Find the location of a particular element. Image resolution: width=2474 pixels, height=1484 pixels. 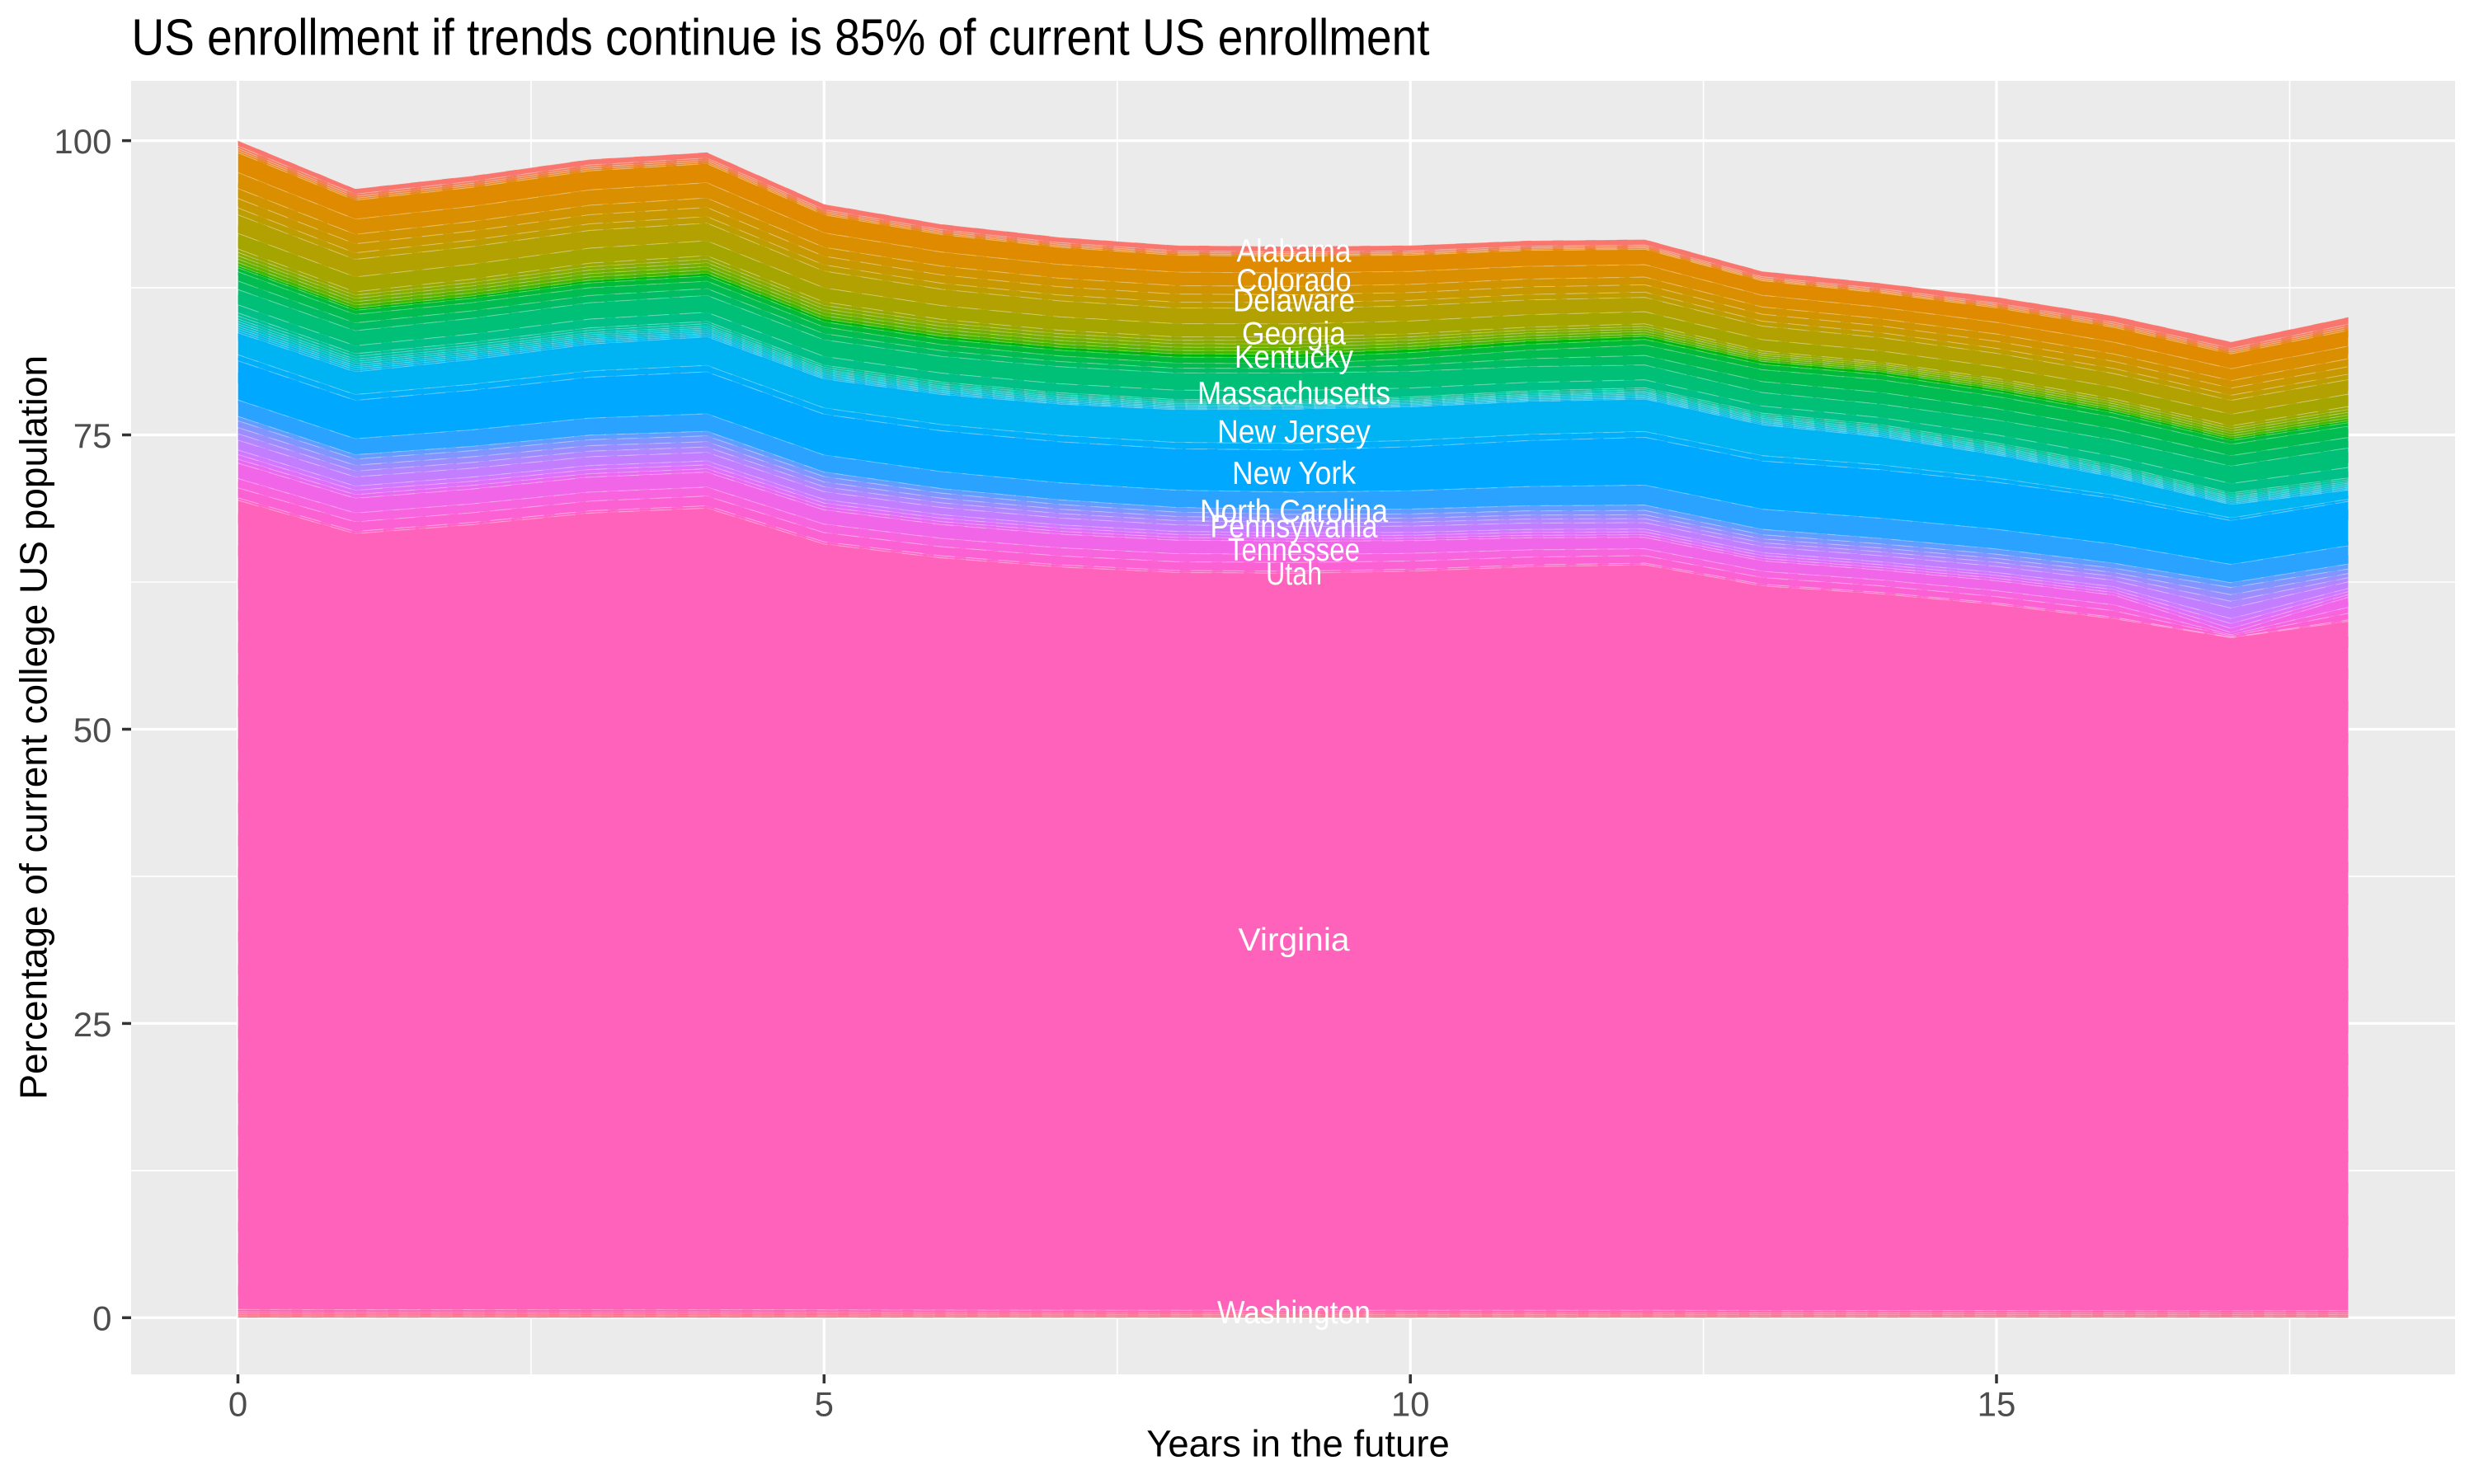

svg-text: 15 is located at coordinates (1997, 1404).